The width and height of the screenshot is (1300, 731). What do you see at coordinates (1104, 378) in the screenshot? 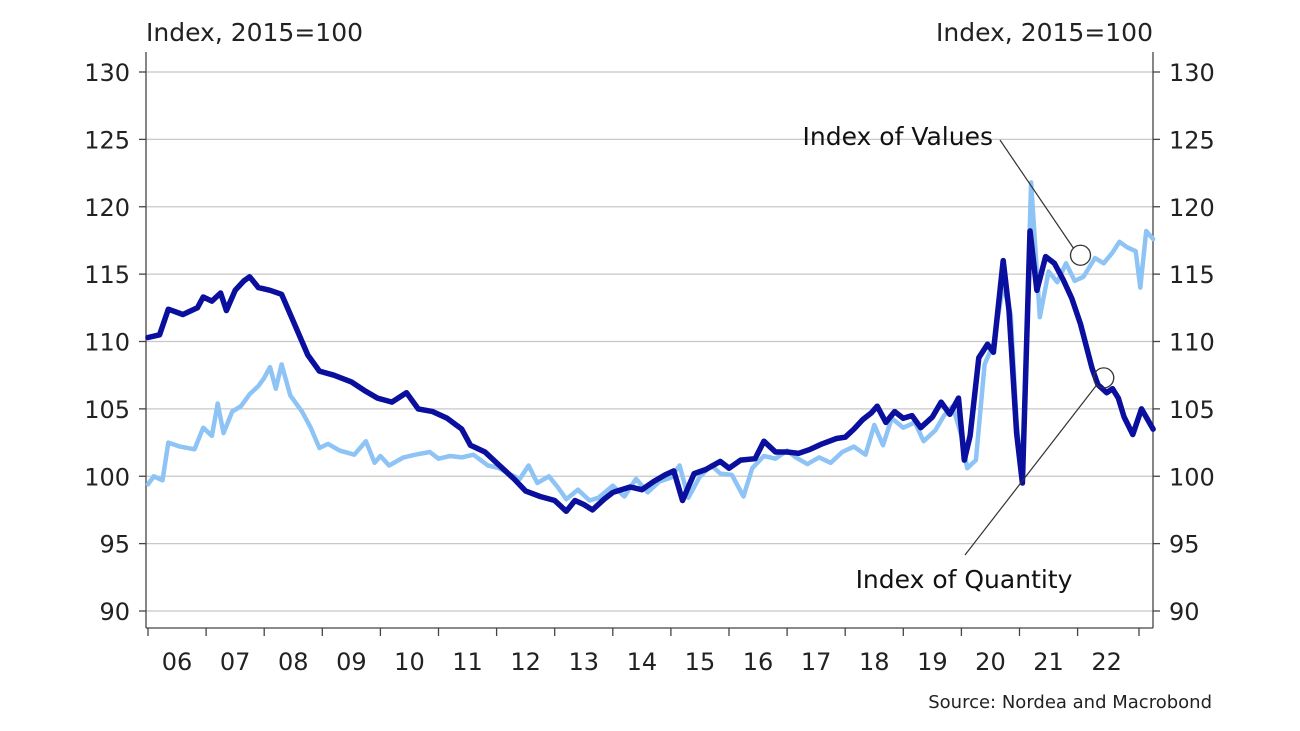
I see `annotation-circle-quantity` at bounding box center [1104, 378].